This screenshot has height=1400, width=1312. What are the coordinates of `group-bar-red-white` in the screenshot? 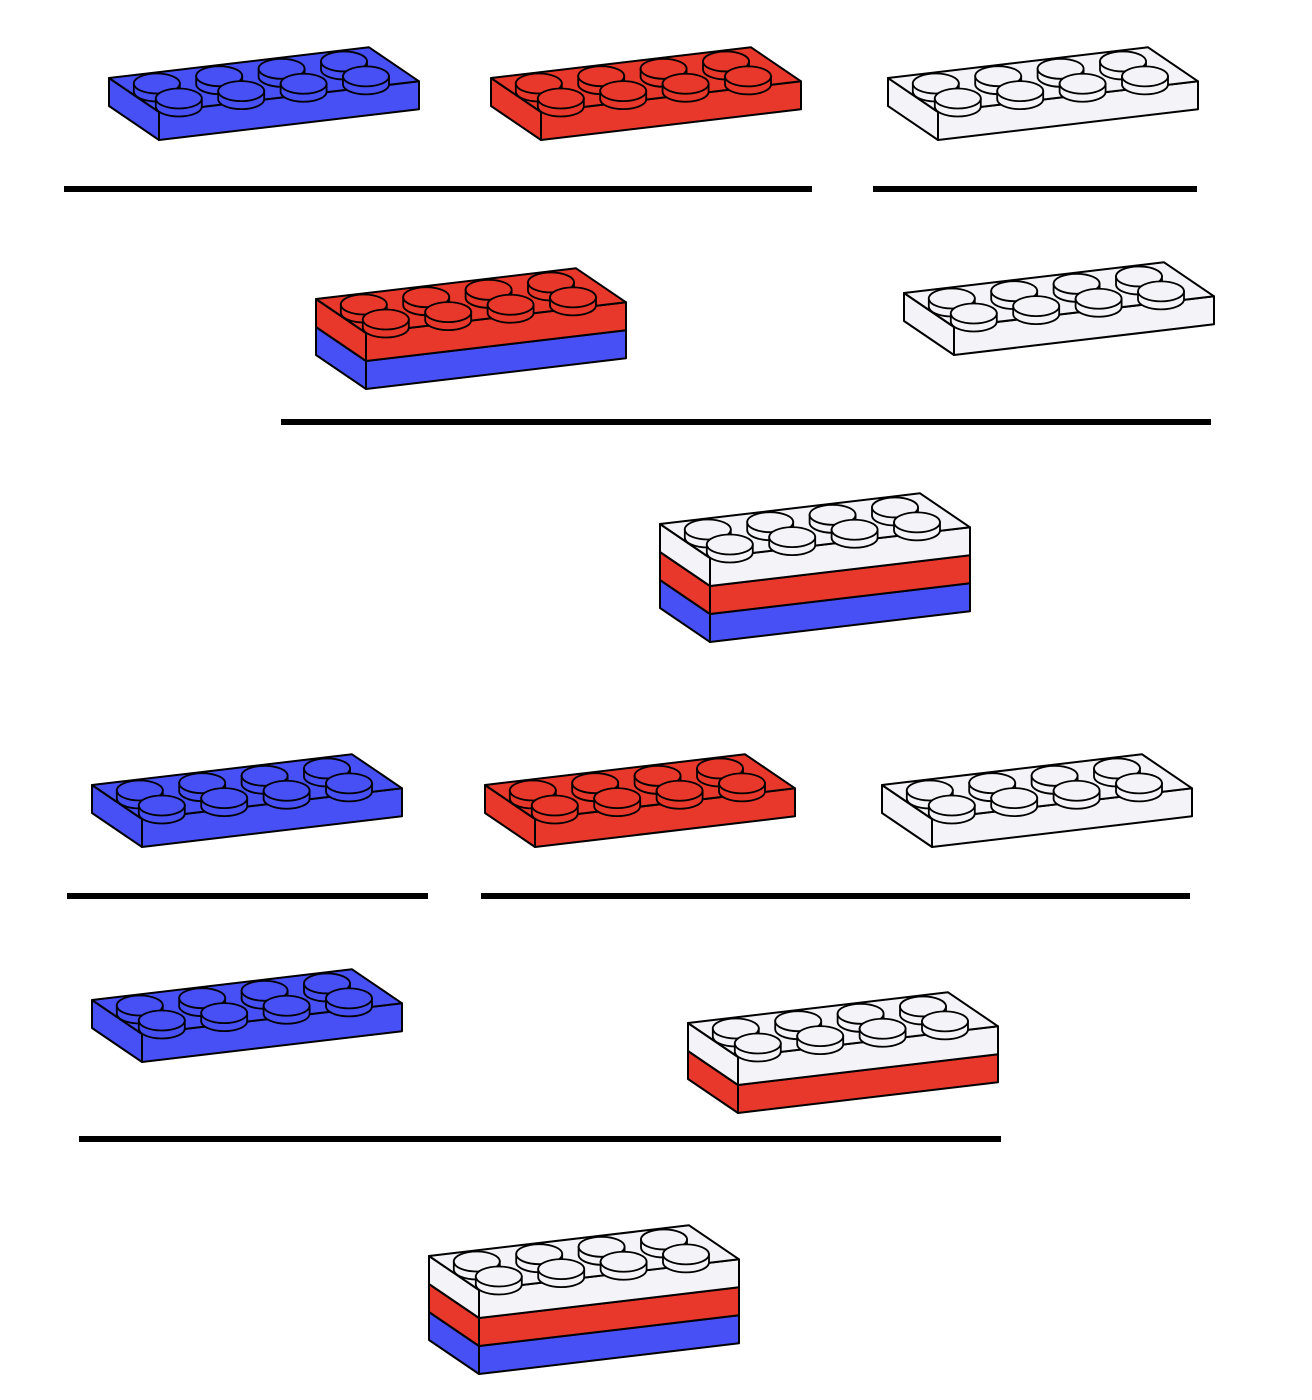 It's located at (835, 896).